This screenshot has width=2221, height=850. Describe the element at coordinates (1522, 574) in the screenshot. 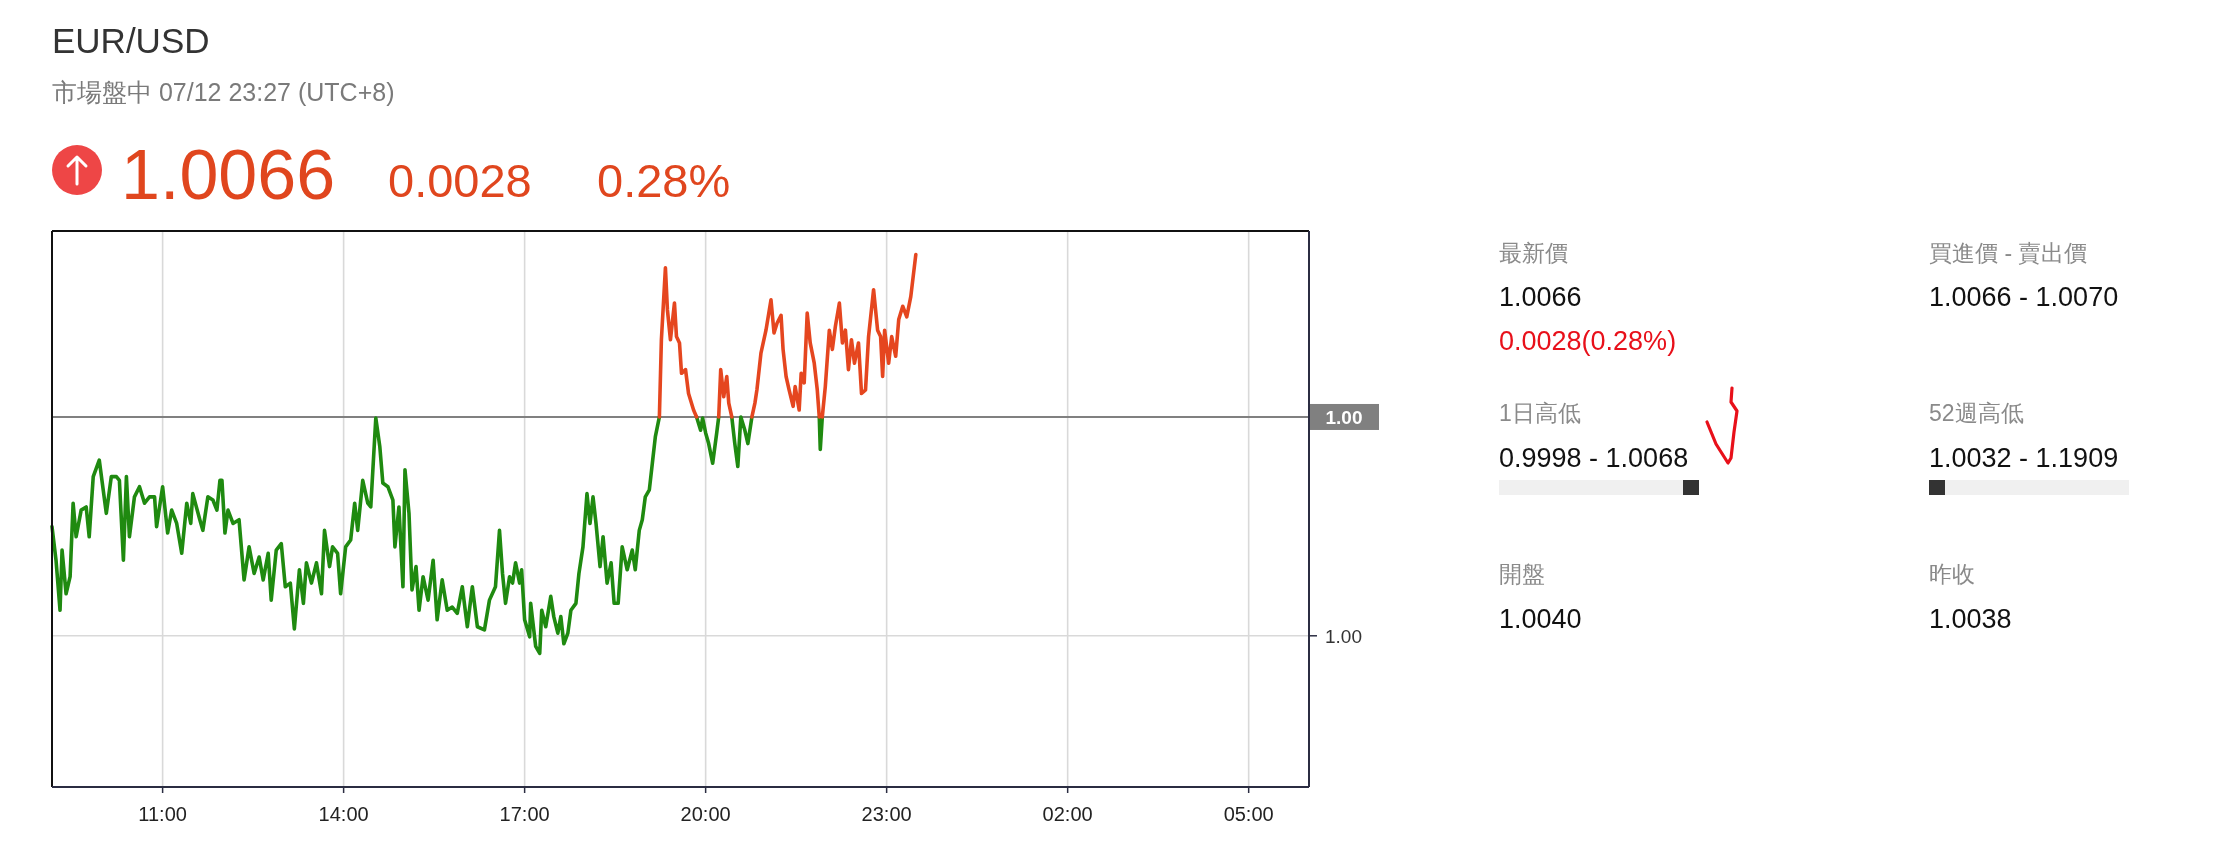

I see `text: 開盤` at that location.